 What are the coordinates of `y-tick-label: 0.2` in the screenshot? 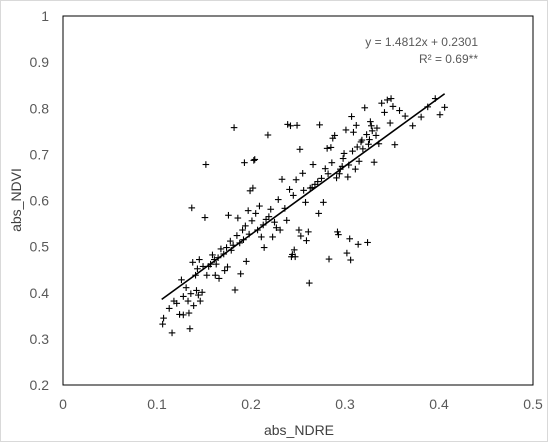 It's located at (40, 385).